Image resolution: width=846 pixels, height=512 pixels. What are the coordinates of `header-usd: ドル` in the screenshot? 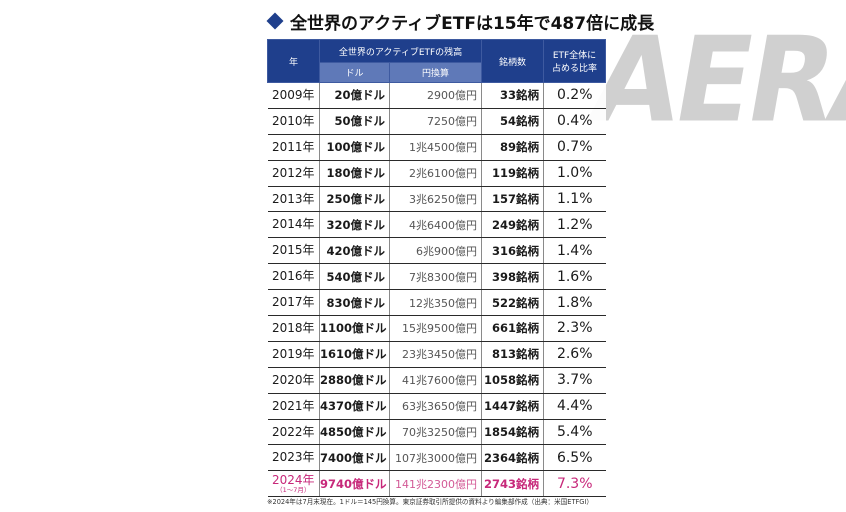 It's located at (354, 72).